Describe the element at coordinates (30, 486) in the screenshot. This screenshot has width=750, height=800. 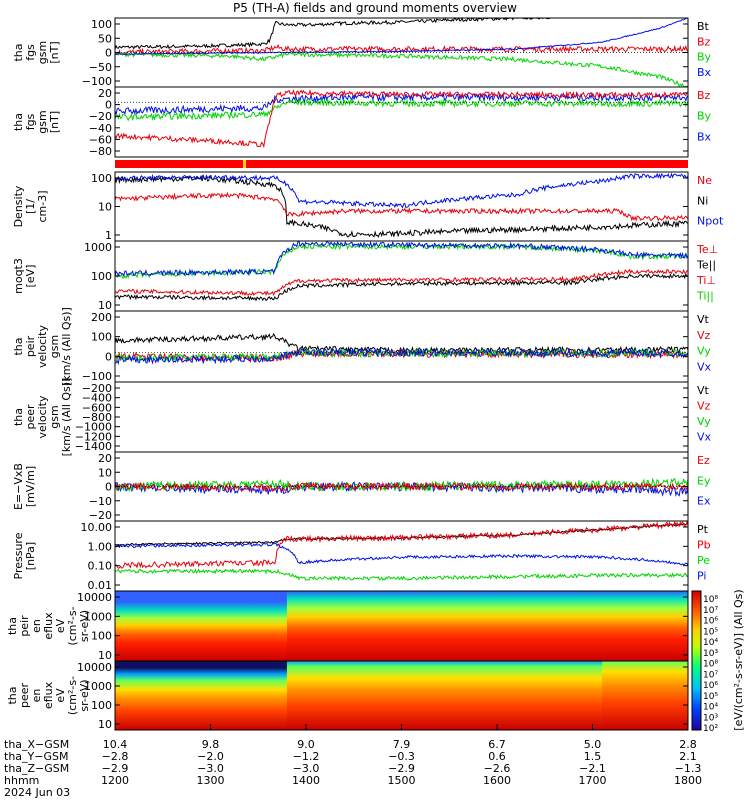
I see `y-axis-label: [mV/m]` at that location.